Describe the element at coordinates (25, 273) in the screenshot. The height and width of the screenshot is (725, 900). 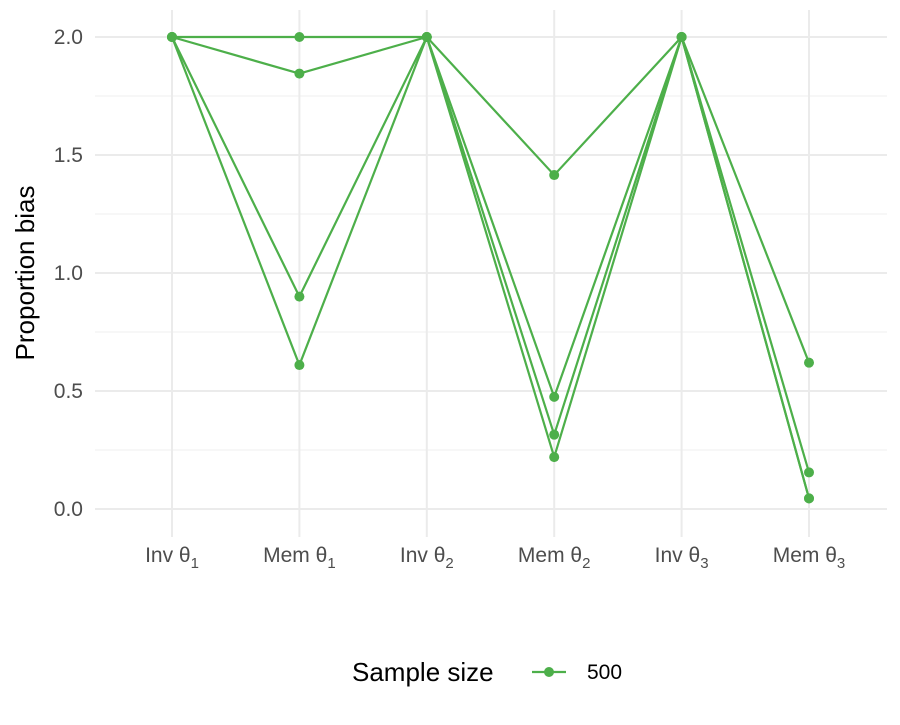
I see `y-axis-title: Proportion bias` at that location.